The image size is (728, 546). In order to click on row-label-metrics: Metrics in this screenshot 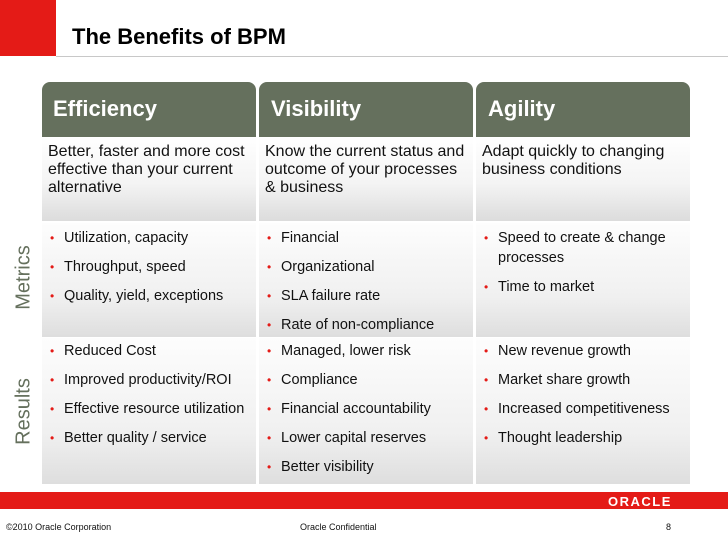, I will do `click(23, 277)`.